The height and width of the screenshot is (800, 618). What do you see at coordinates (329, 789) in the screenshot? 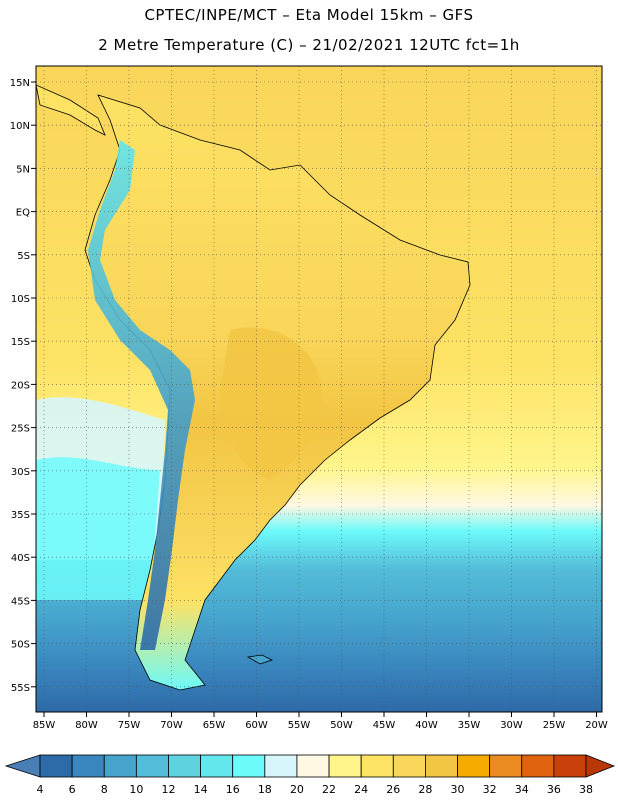
I see `colorbar-tick-label: 22` at bounding box center [329, 789].